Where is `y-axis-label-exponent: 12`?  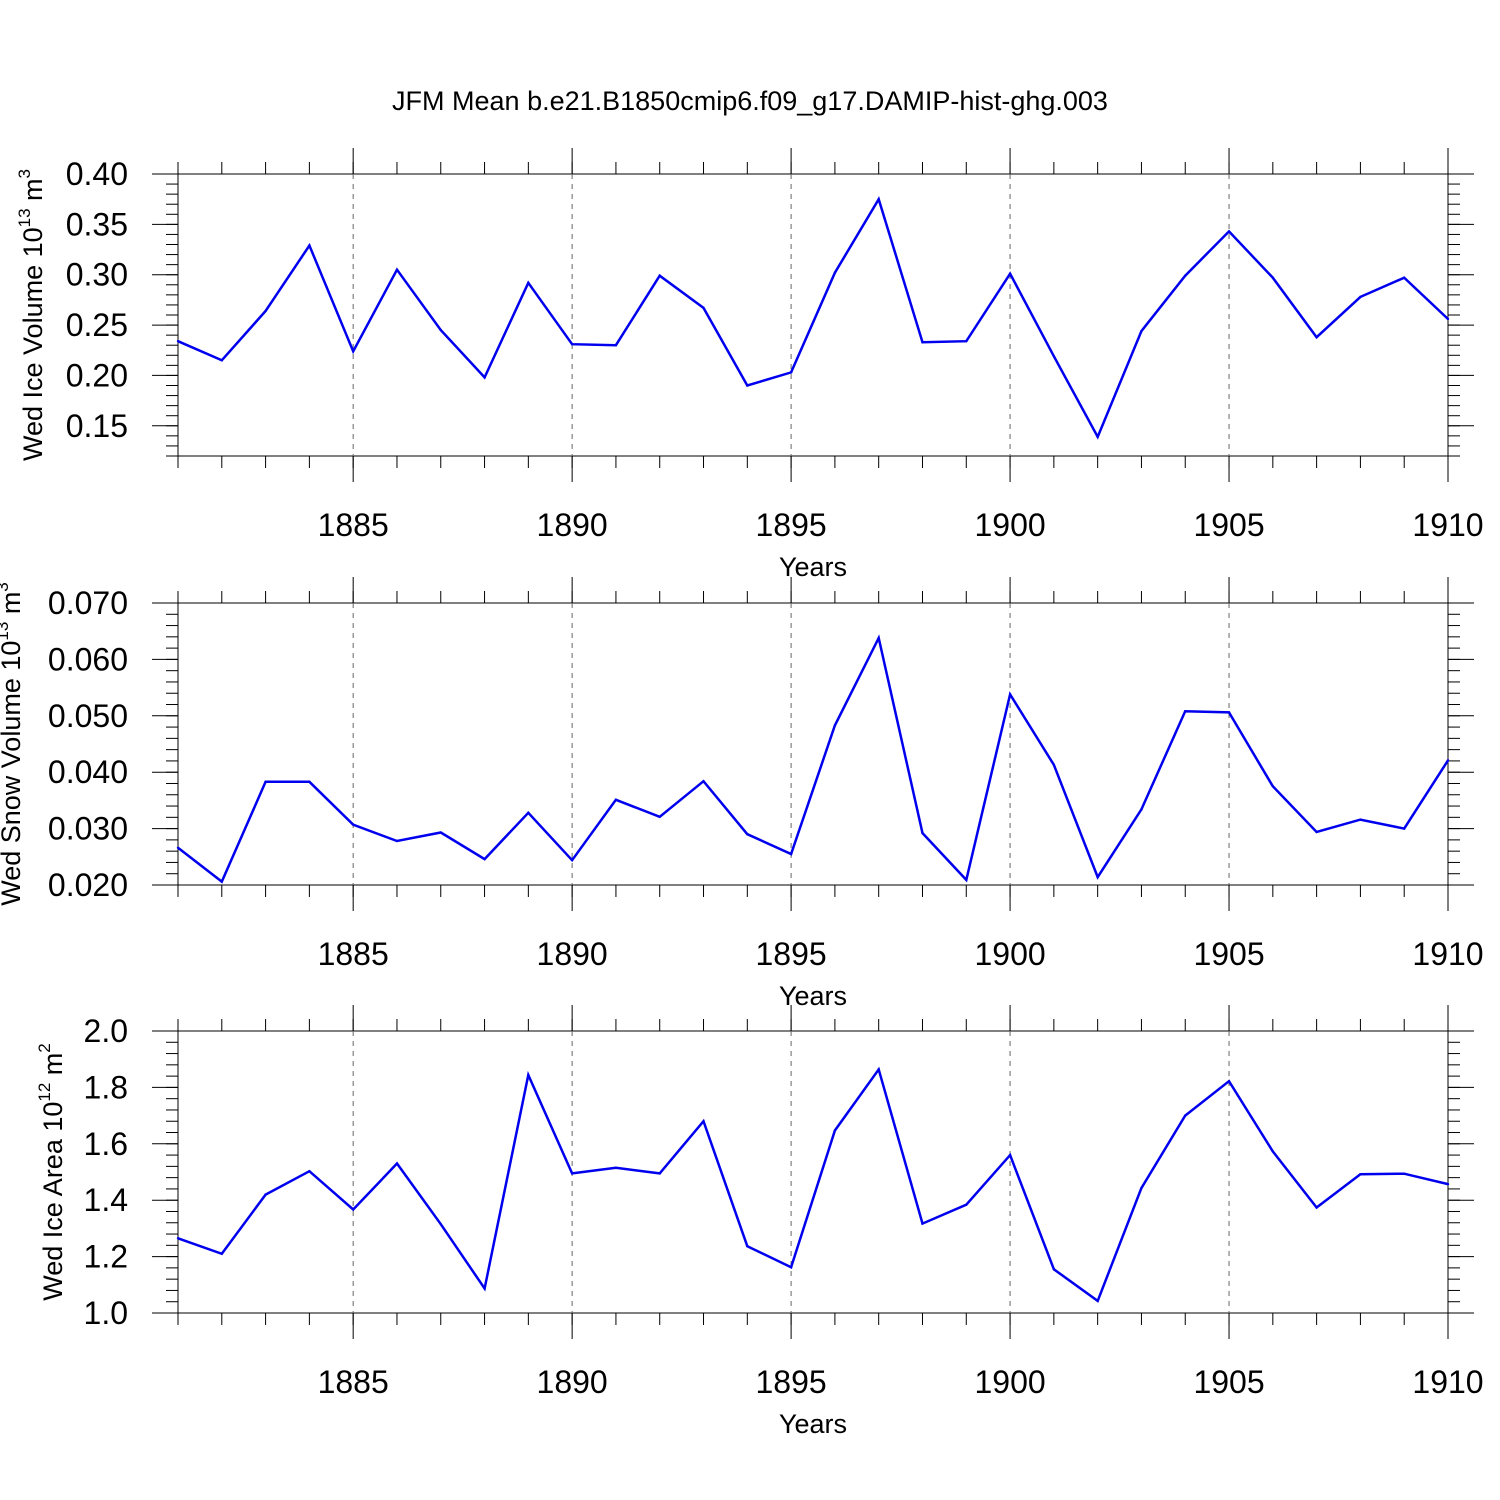
y-axis-label-exponent: 12 is located at coordinates (44, 1092).